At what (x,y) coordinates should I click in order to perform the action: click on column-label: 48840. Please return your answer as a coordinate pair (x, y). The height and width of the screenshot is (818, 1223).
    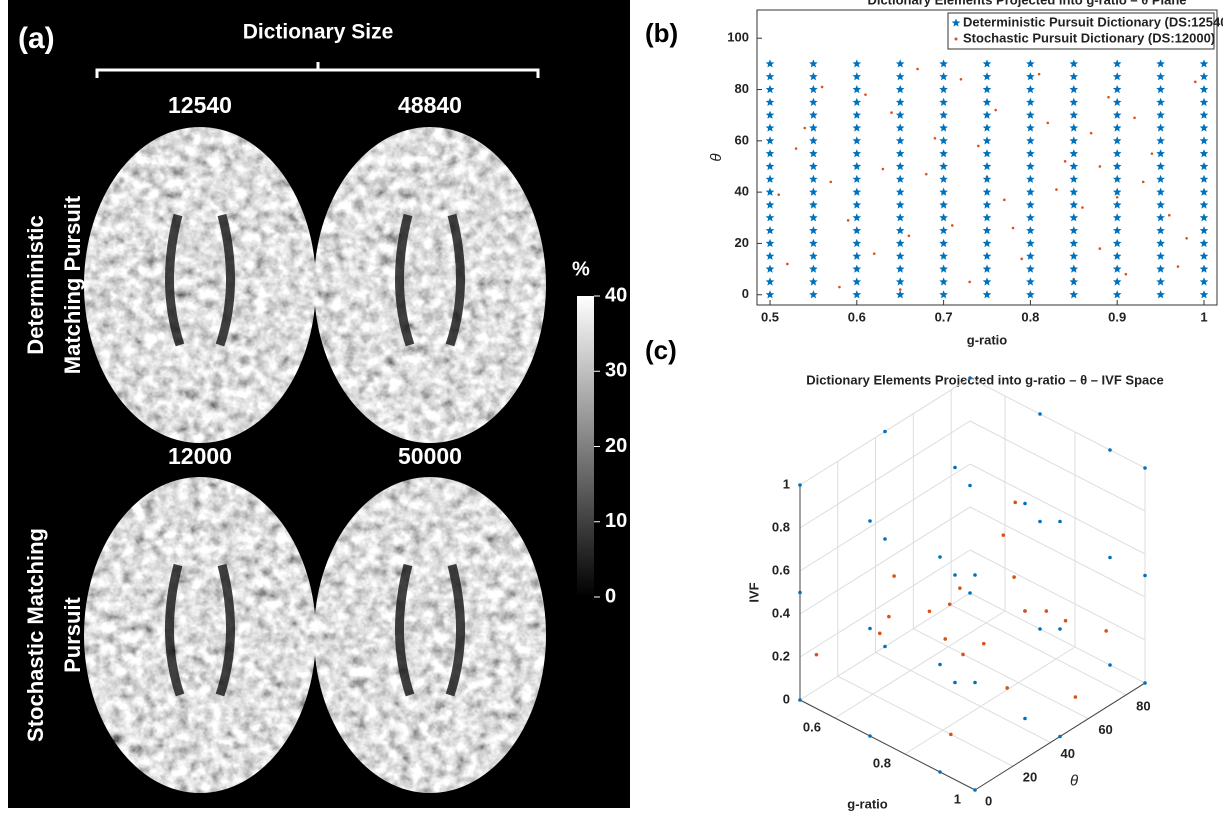
    Looking at the image, I should click on (430, 105).